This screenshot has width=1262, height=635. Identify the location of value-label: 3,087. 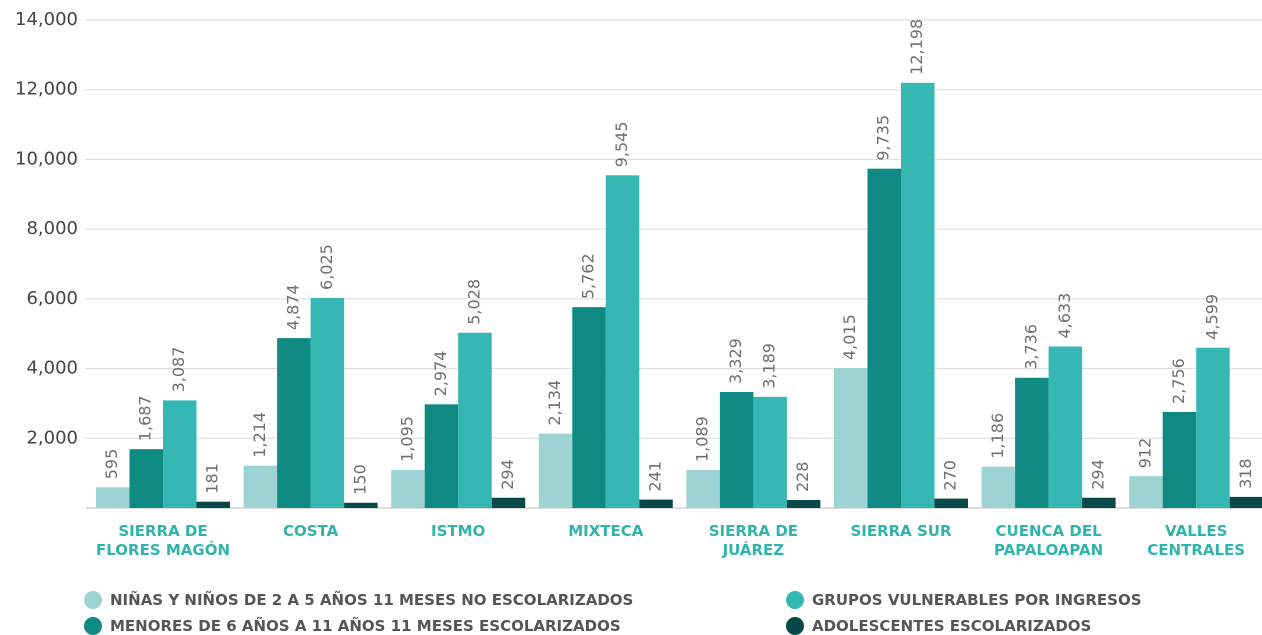
(178, 370).